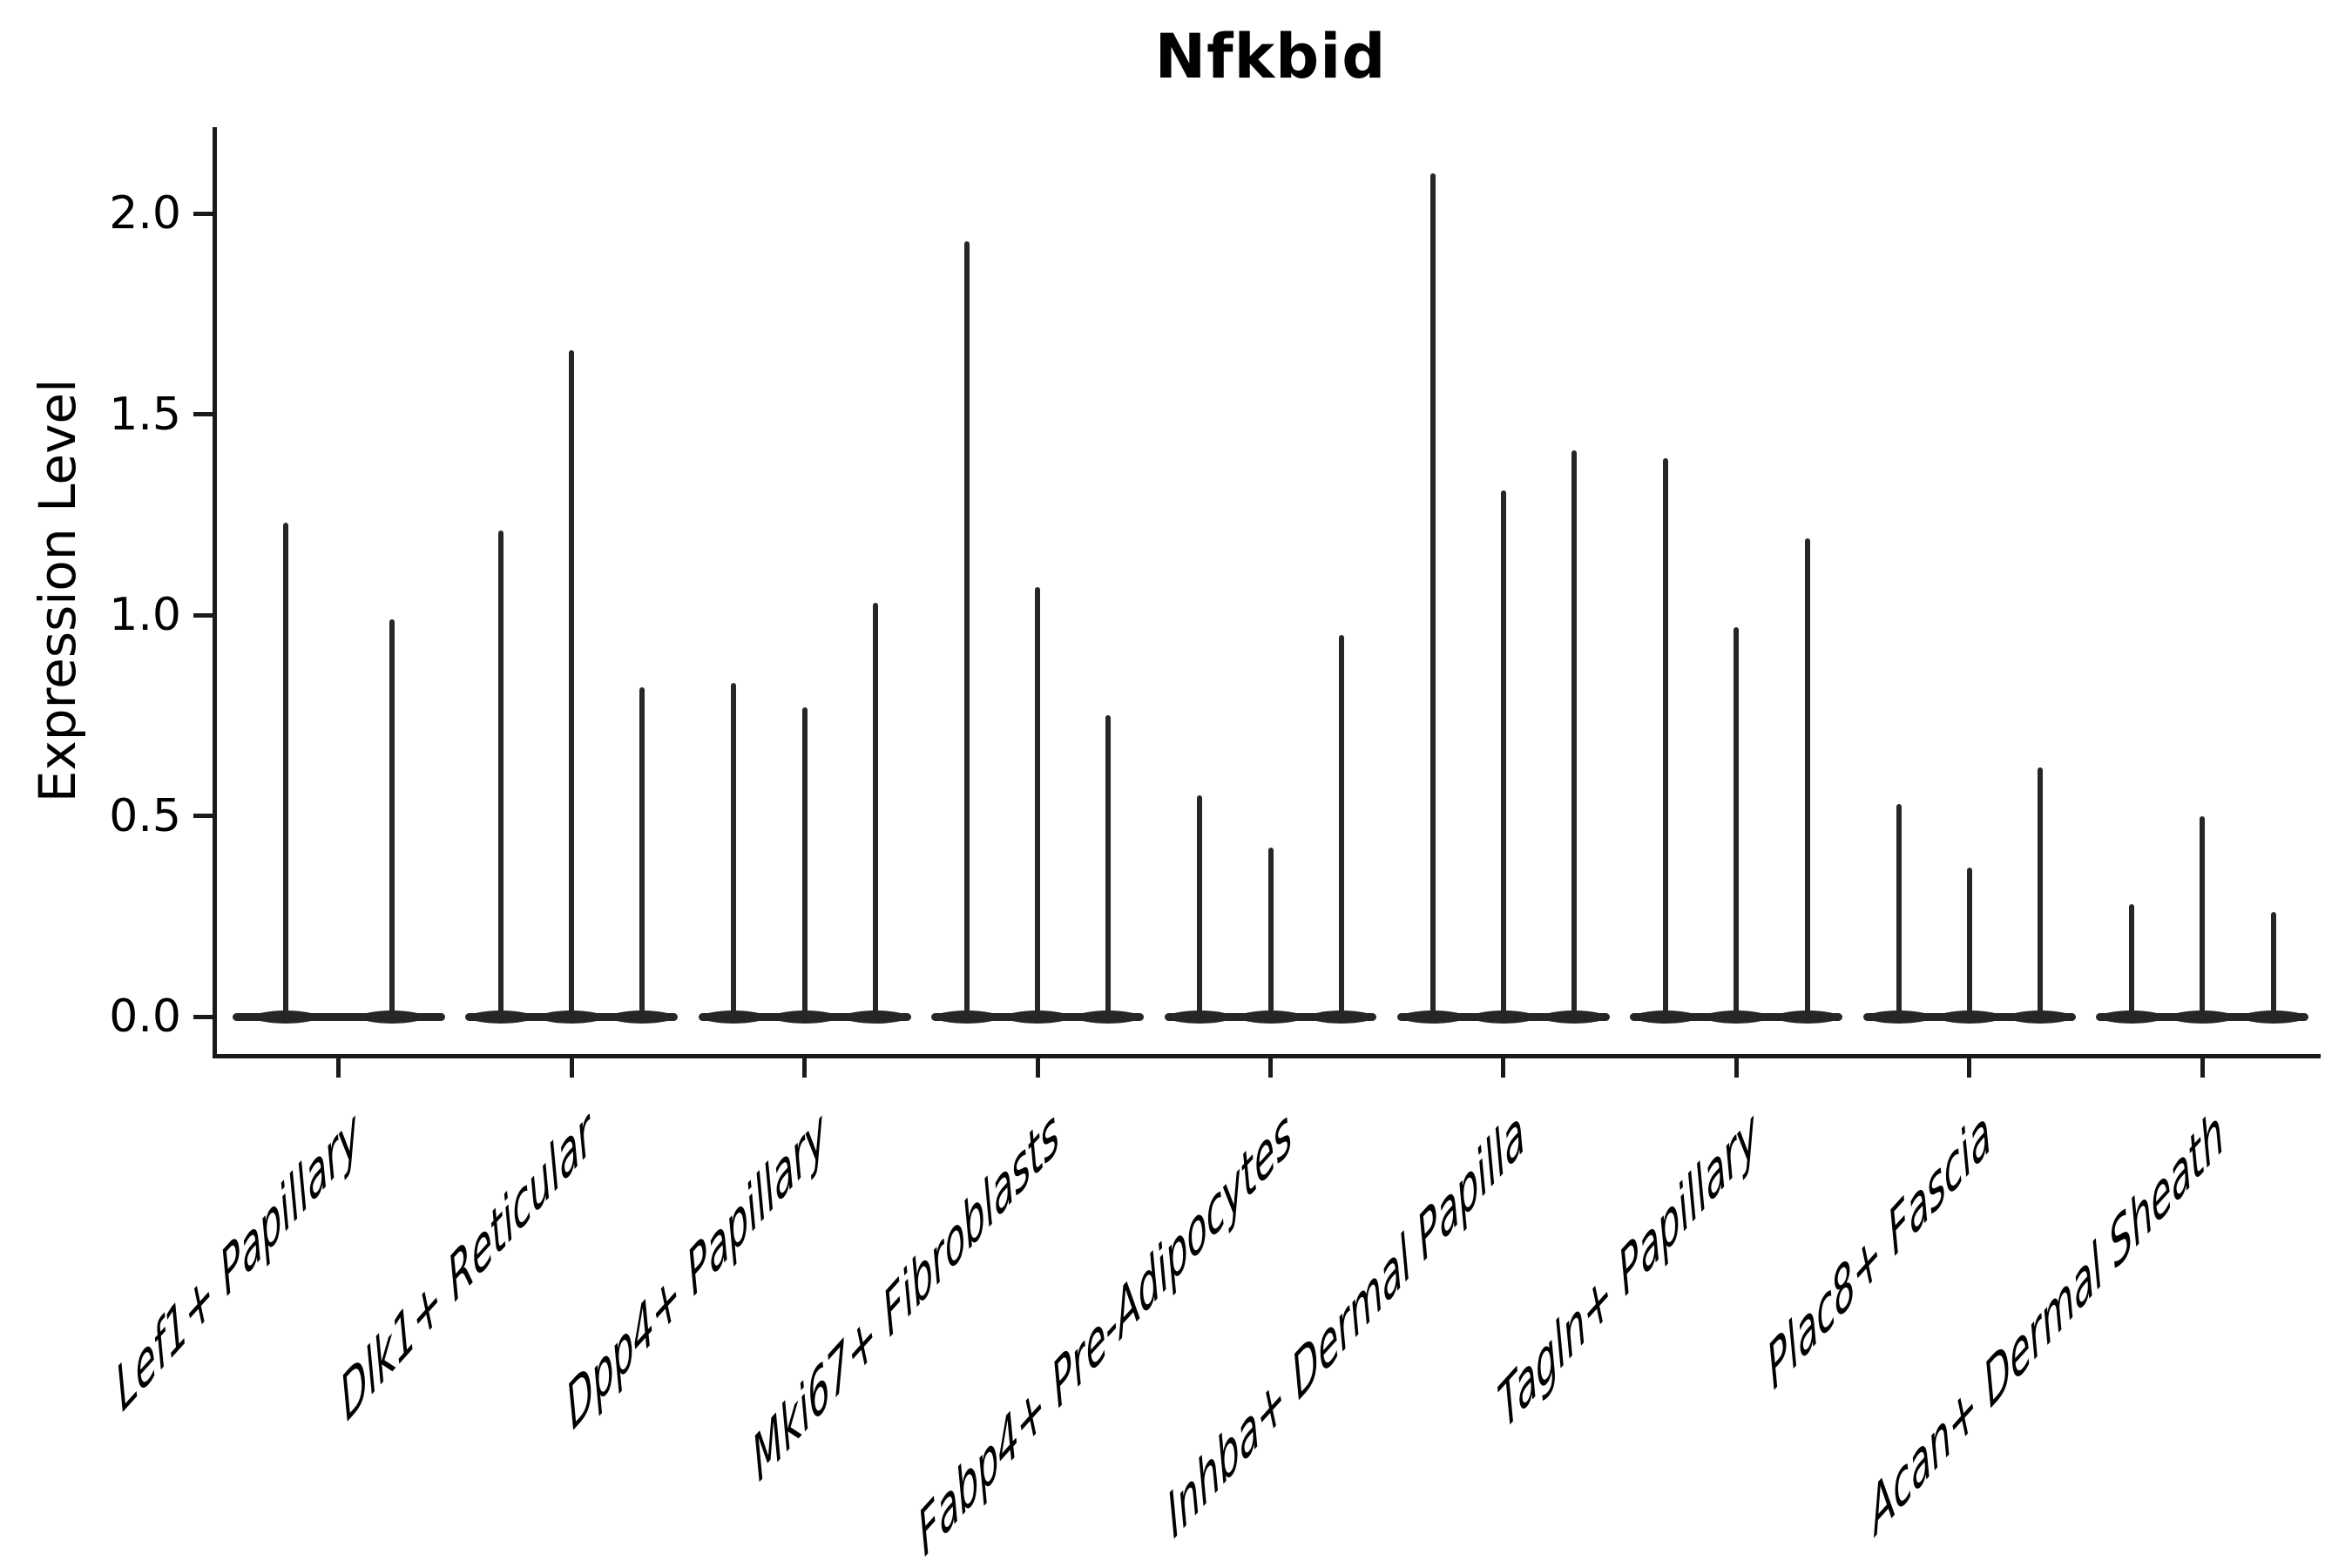 This screenshot has width=2352, height=1568. I want to click on violin-baseline, so click(338, 1017).